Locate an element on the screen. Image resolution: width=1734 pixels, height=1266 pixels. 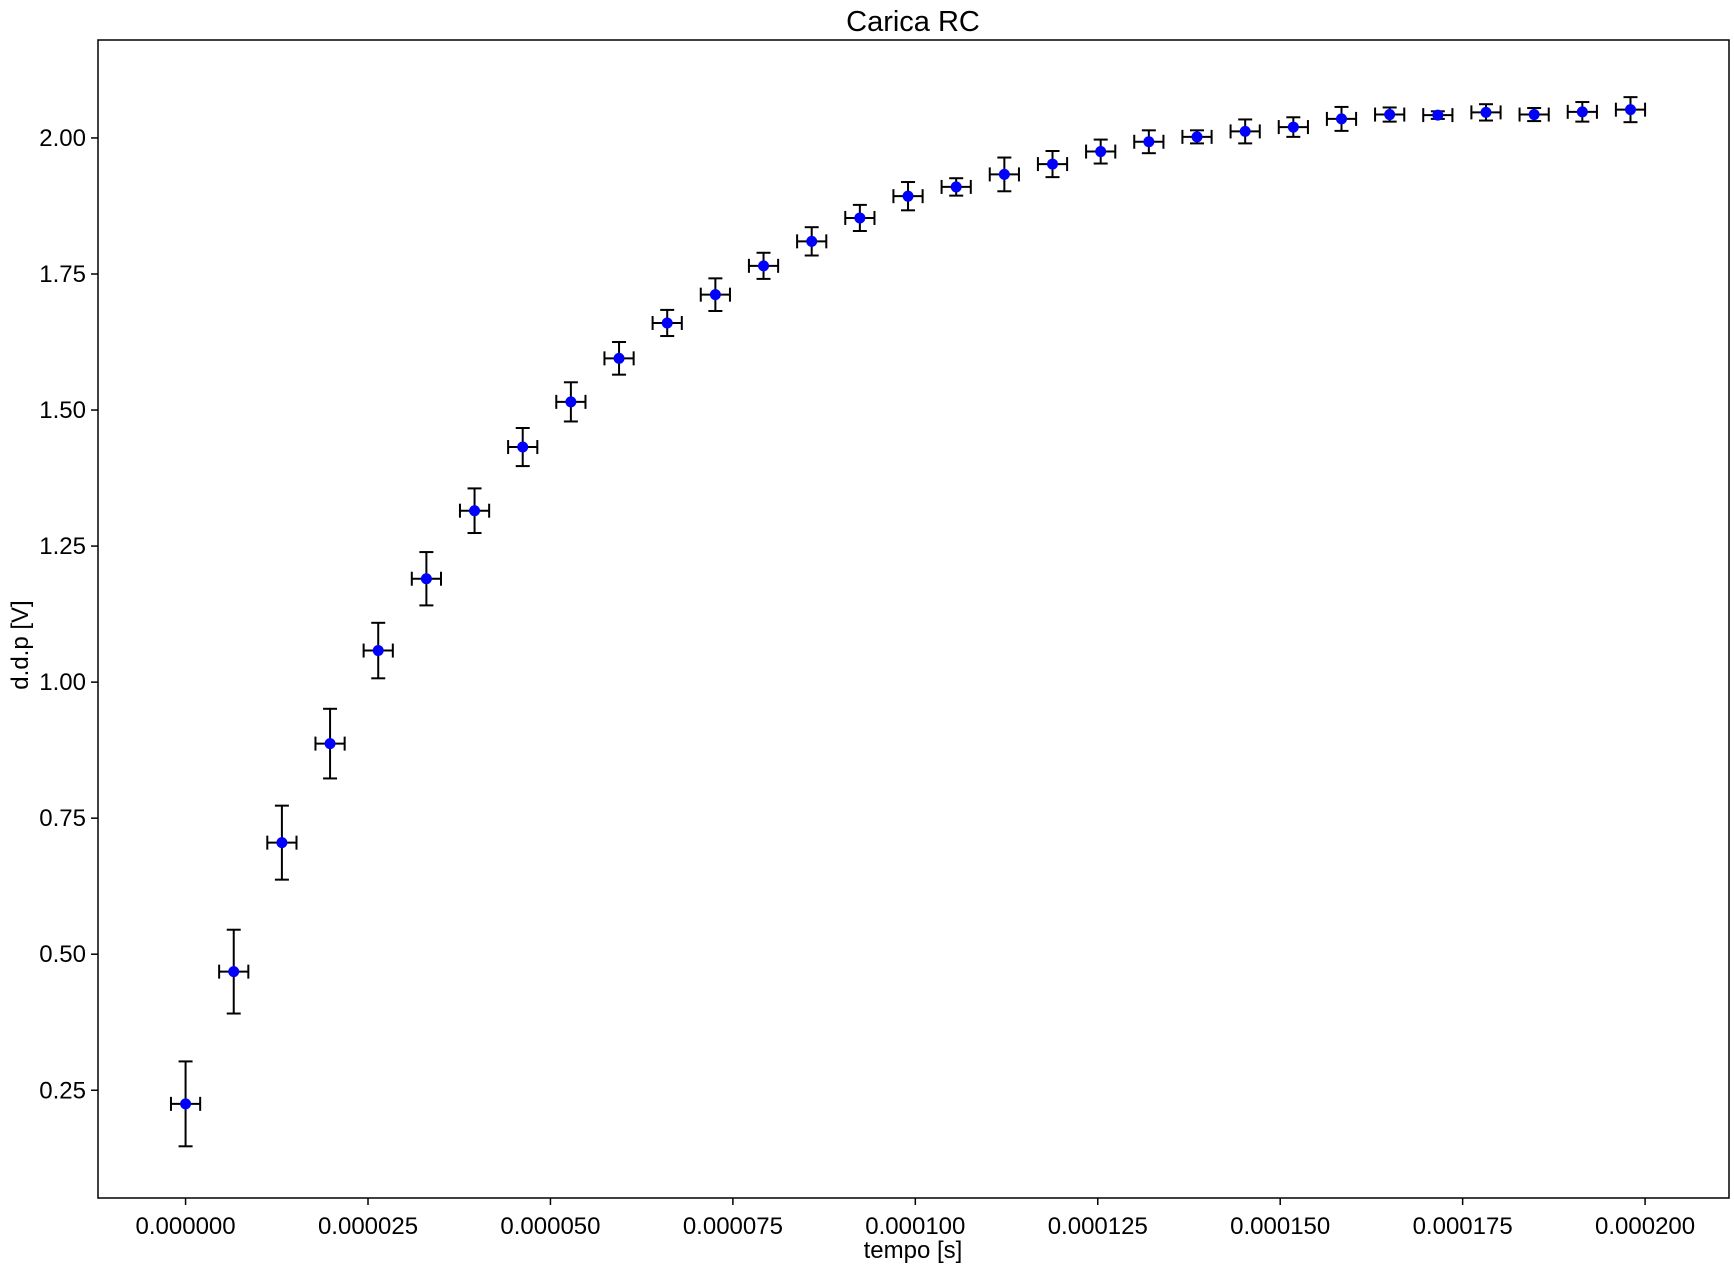
x-tick-label: 0.000075 is located at coordinates (733, 1226).